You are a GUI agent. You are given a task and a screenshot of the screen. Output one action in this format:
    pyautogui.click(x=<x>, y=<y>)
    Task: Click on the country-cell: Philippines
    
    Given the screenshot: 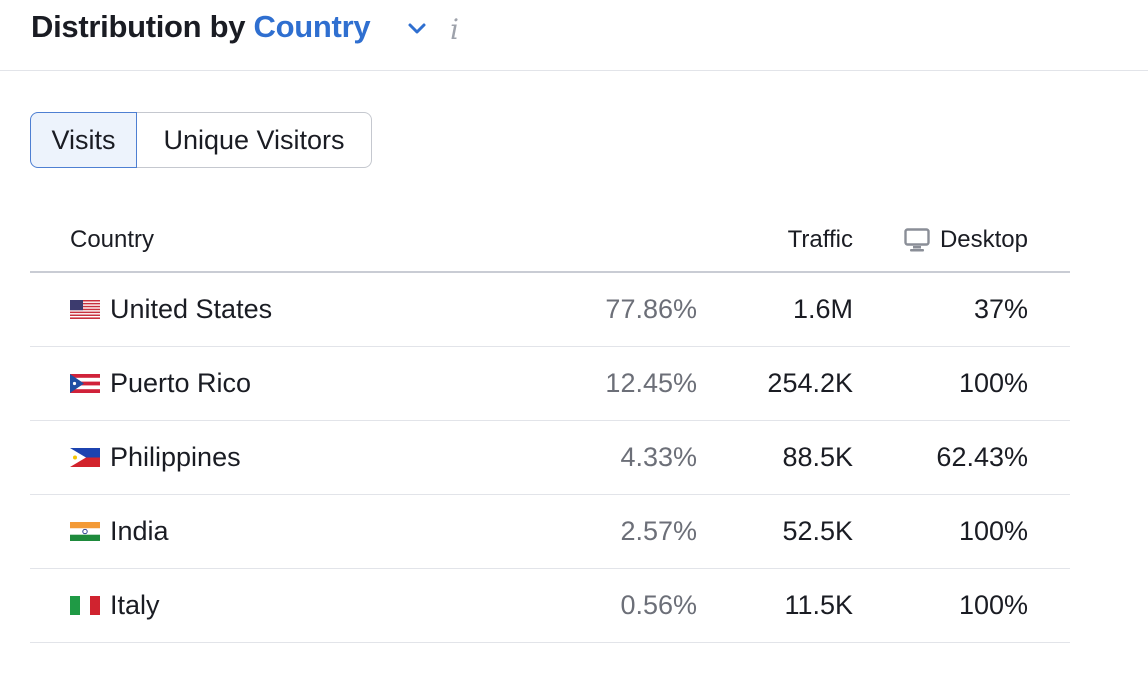 What is the action you would take?
    pyautogui.click(x=155, y=457)
    